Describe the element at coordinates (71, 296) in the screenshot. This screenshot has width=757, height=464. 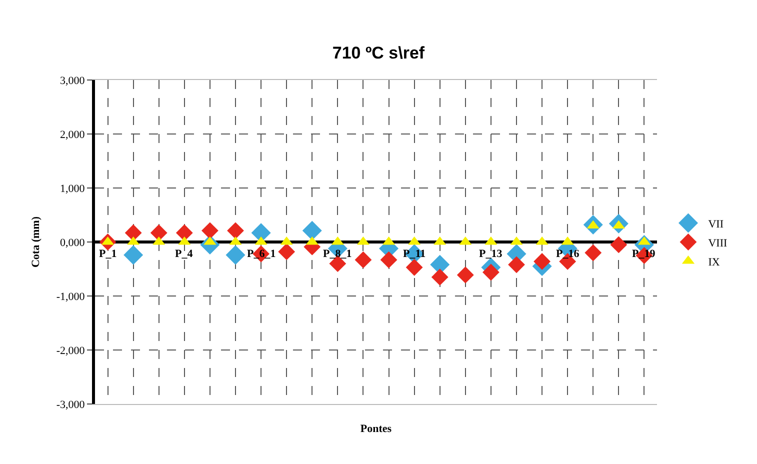
I see `y-tick-label: -1,000` at that location.